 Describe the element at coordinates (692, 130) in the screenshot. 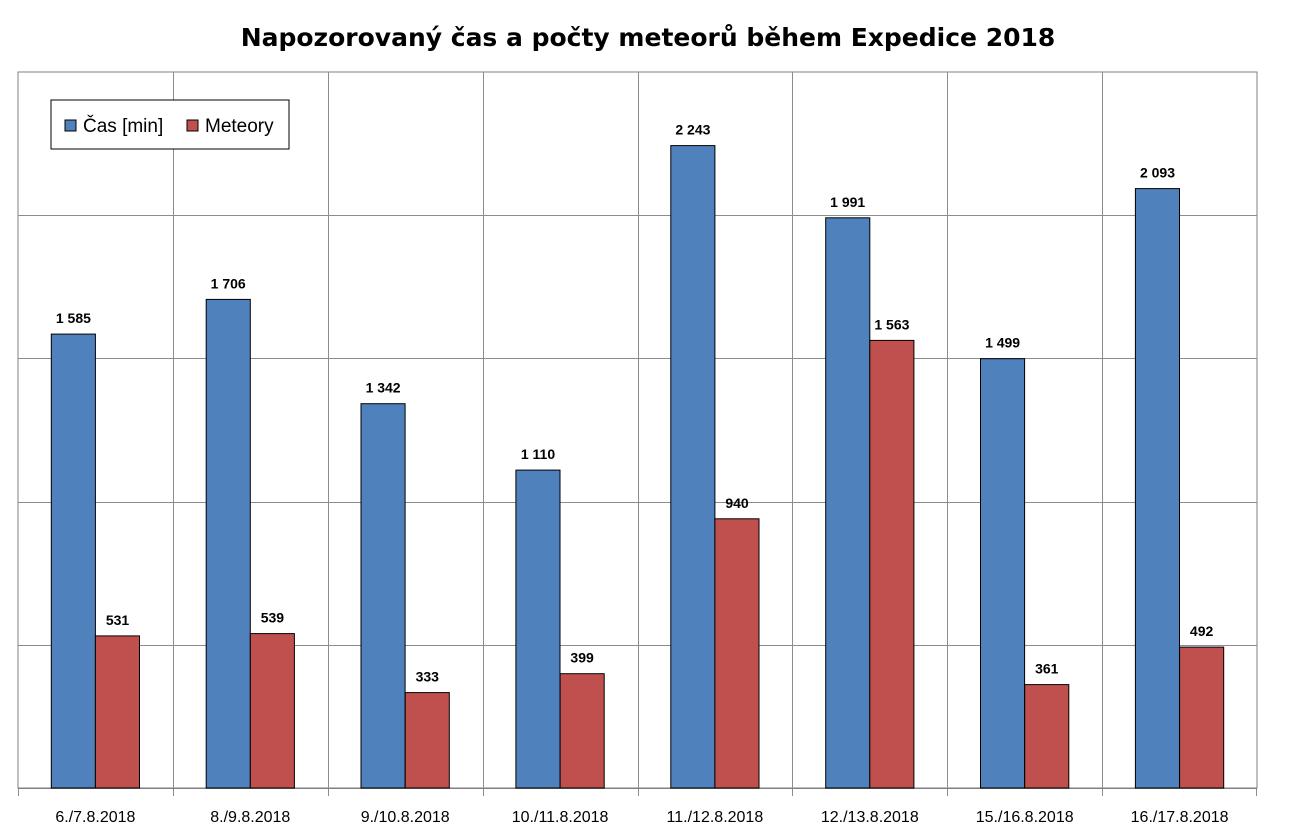

I see `data-label: 2 243` at that location.